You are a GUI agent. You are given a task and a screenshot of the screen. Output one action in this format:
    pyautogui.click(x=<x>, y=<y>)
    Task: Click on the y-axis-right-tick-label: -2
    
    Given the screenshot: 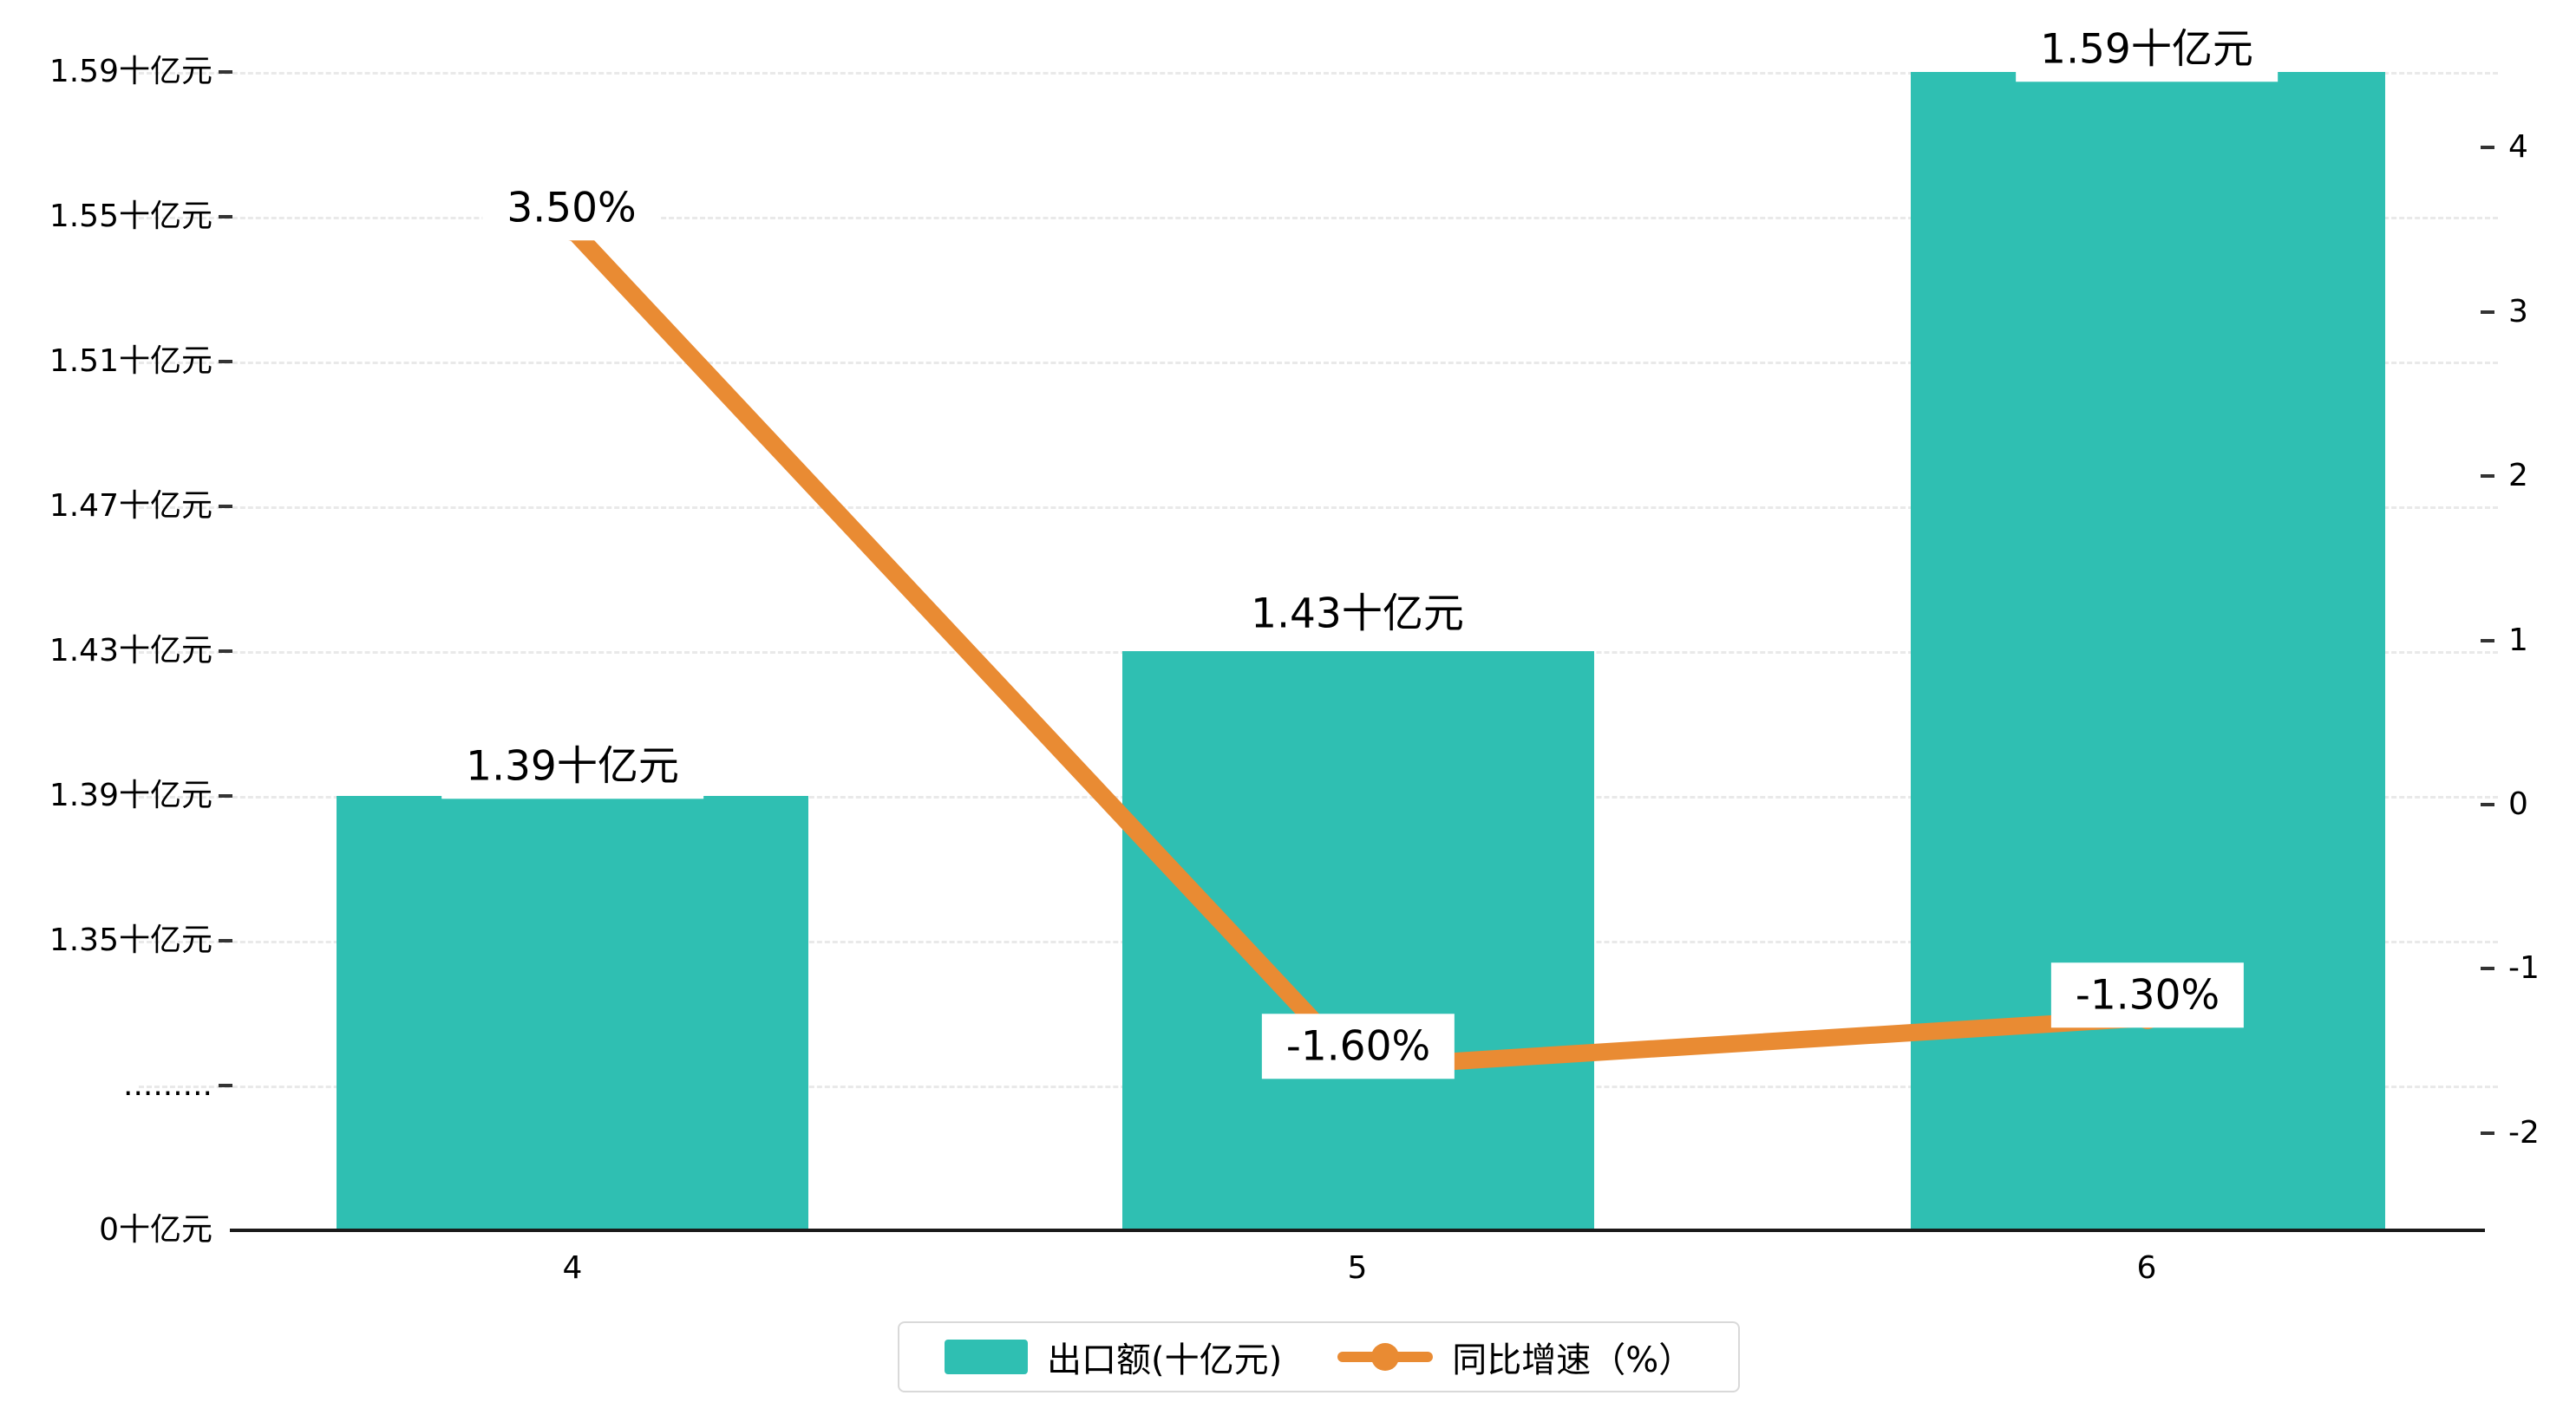 What is the action you would take?
    pyautogui.click(x=2524, y=1133)
    